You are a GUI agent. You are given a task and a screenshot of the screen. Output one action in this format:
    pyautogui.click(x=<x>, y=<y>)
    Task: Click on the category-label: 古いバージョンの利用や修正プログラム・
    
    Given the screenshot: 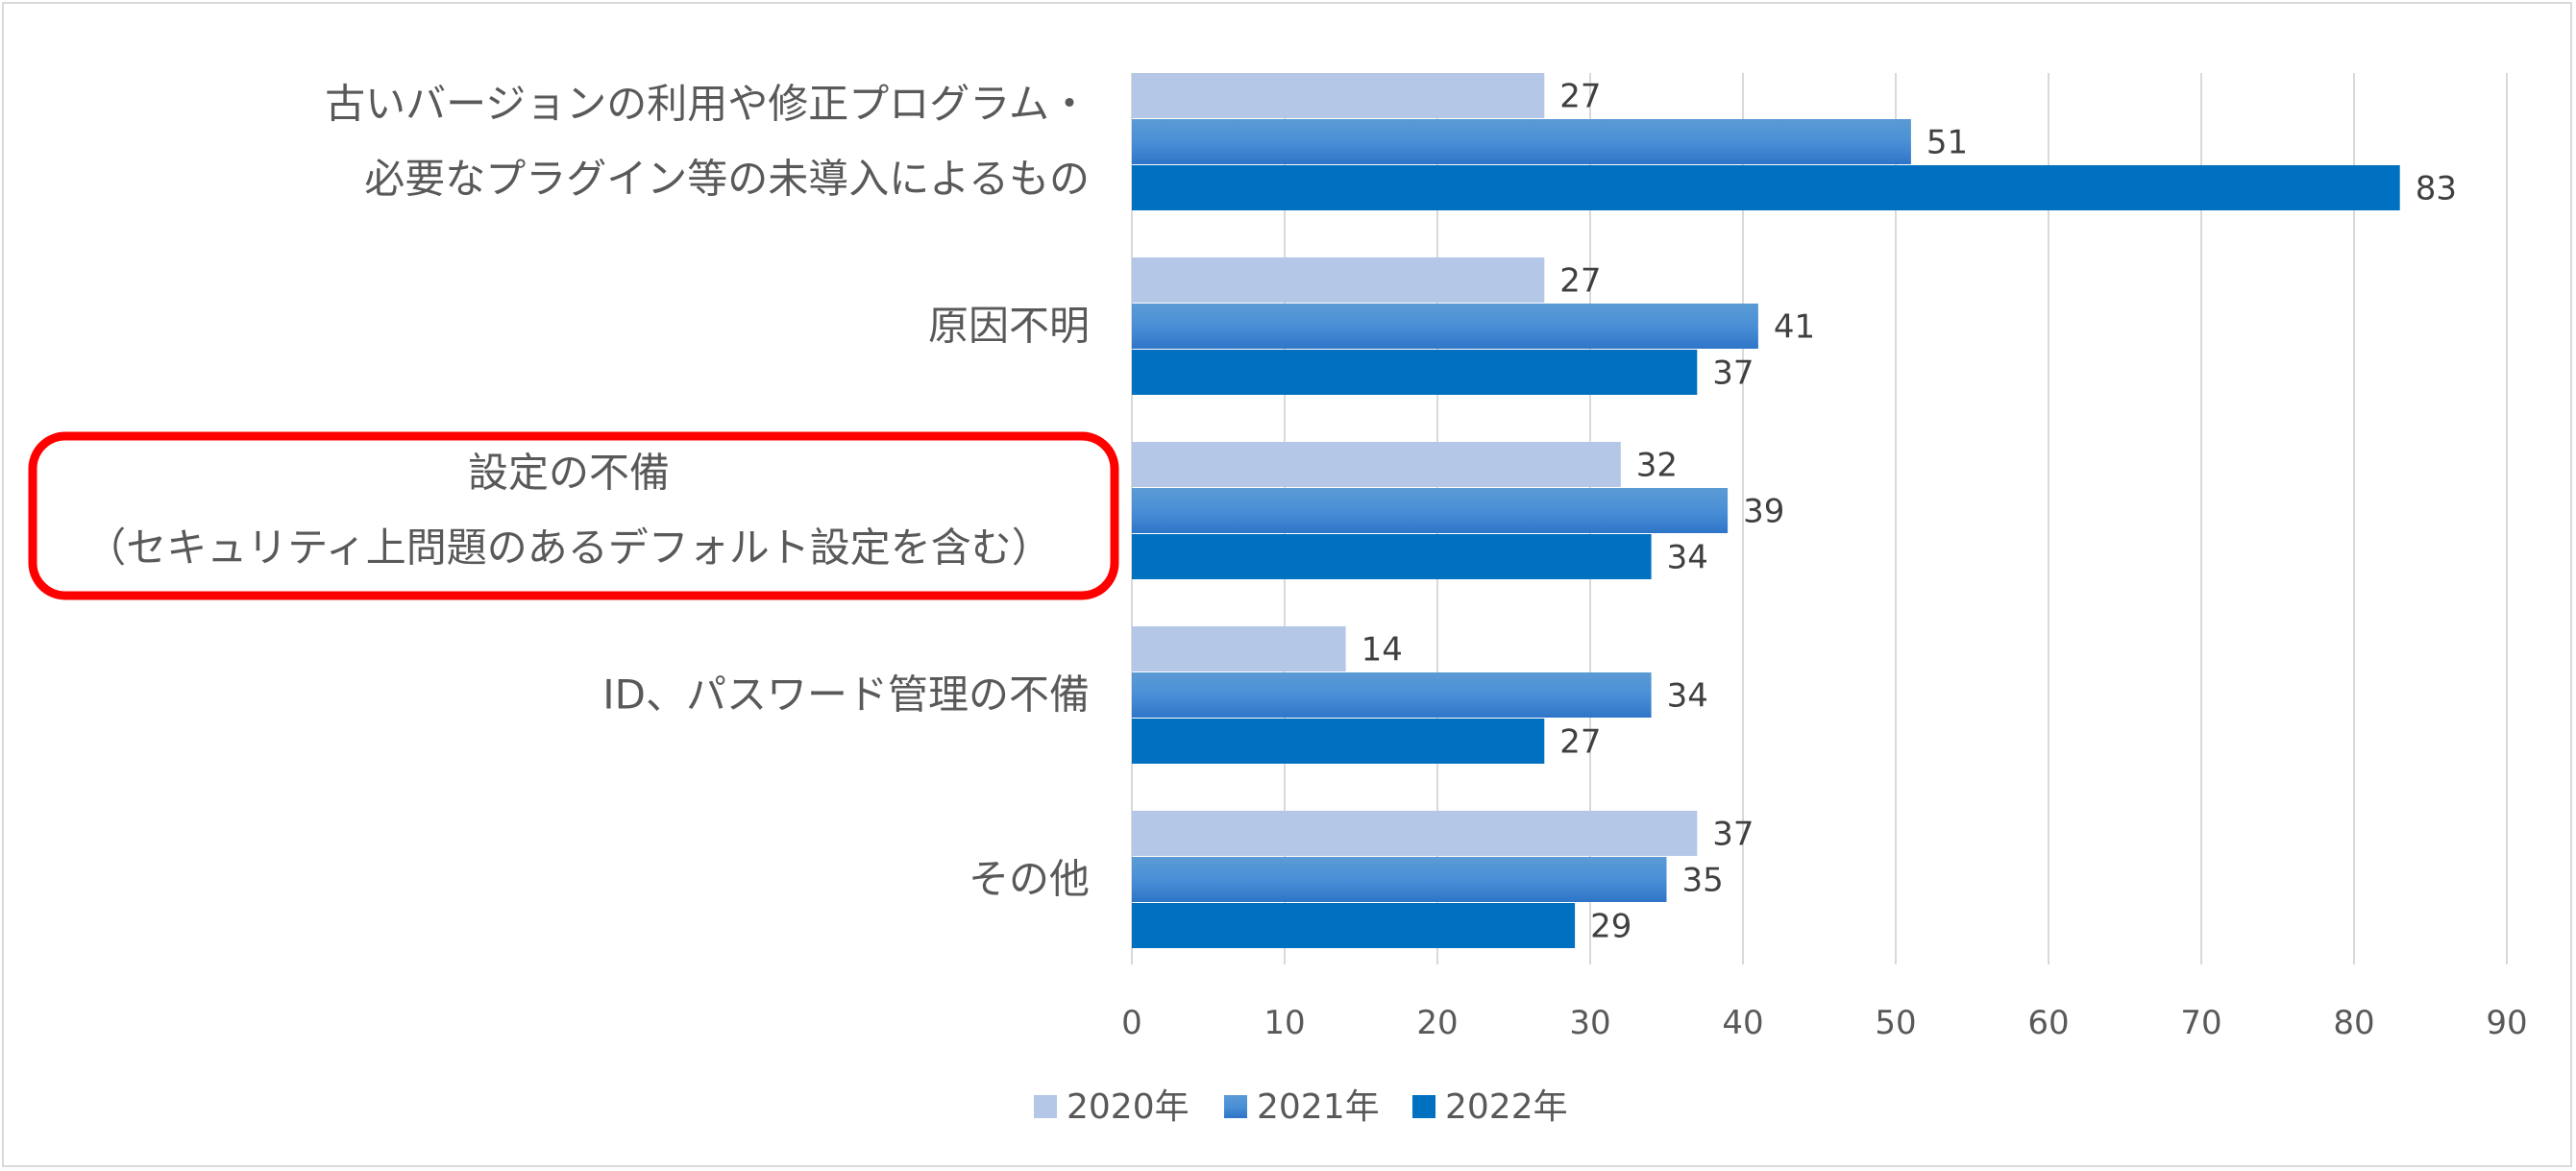 What is the action you would take?
    pyautogui.click(x=707, y=104)
    